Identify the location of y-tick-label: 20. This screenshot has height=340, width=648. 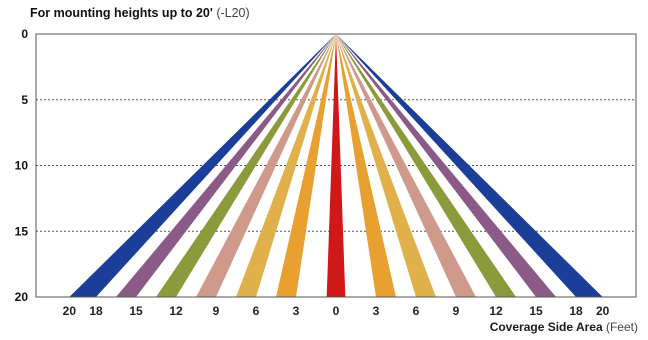
(22, 297).